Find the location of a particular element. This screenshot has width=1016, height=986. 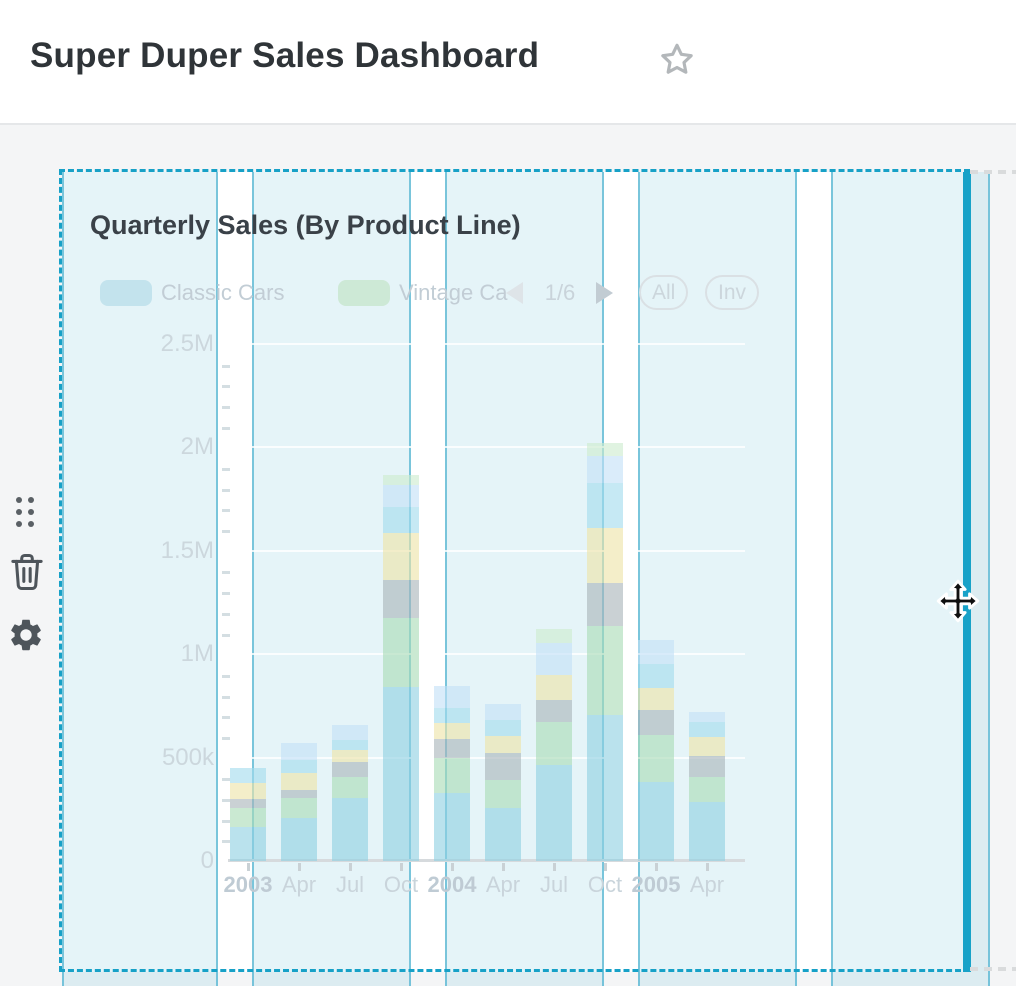

chart-legend: Classic Cars Vintage Ca 1/6 All Inv is located at coordinates (516, 293).